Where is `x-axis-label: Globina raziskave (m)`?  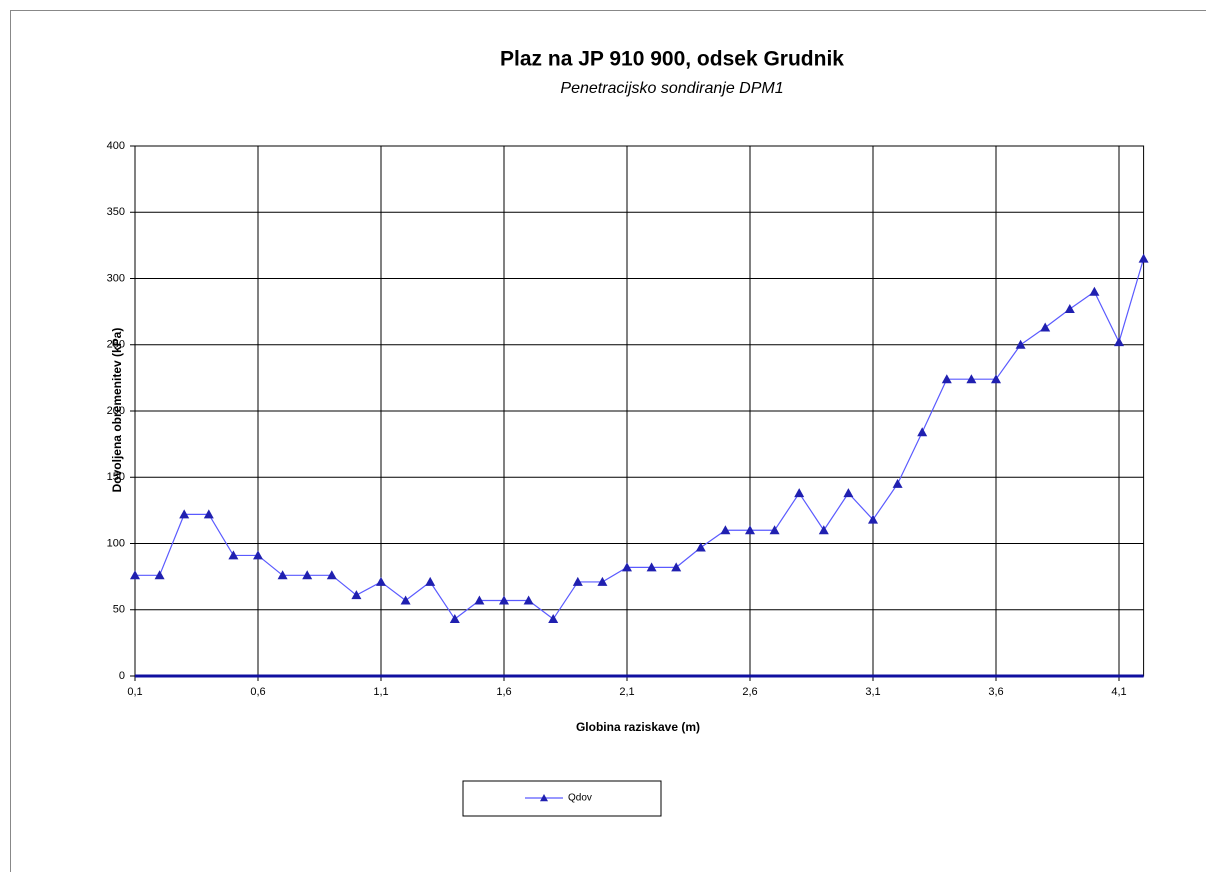
x-axis-label: Globina raziskave (m) is located at coordinates (638, 727).